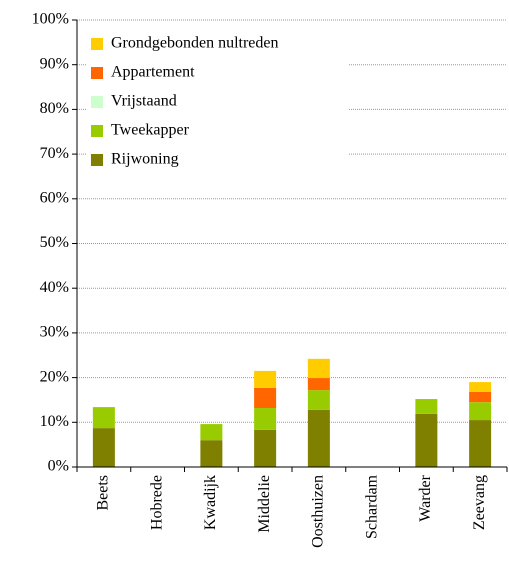  I want to click on y-tick-label: 50%, so click(54, 242).